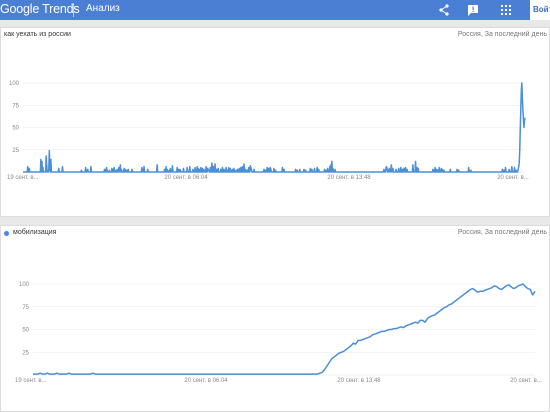 This screenshot has width=550, height=412. Describe the element at coordinates (15, 129) in the screenshot. I see `chart-1-ytick-label: 50` at that location.